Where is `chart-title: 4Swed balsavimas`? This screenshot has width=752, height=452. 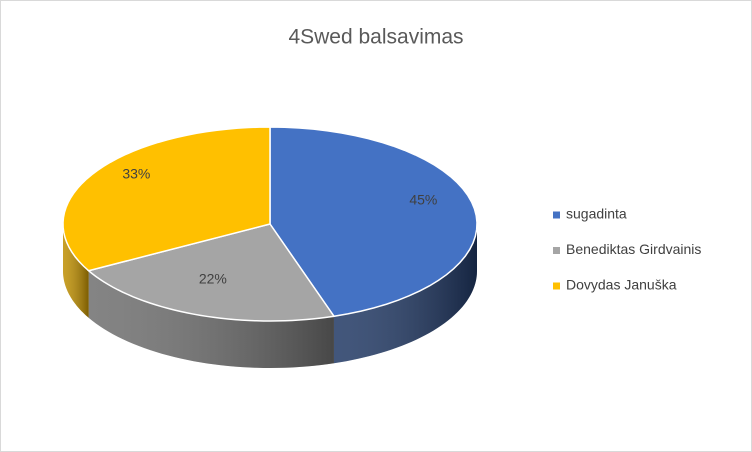 chart-title: 4Swed balsavimas is located at coordinates (375, 37).